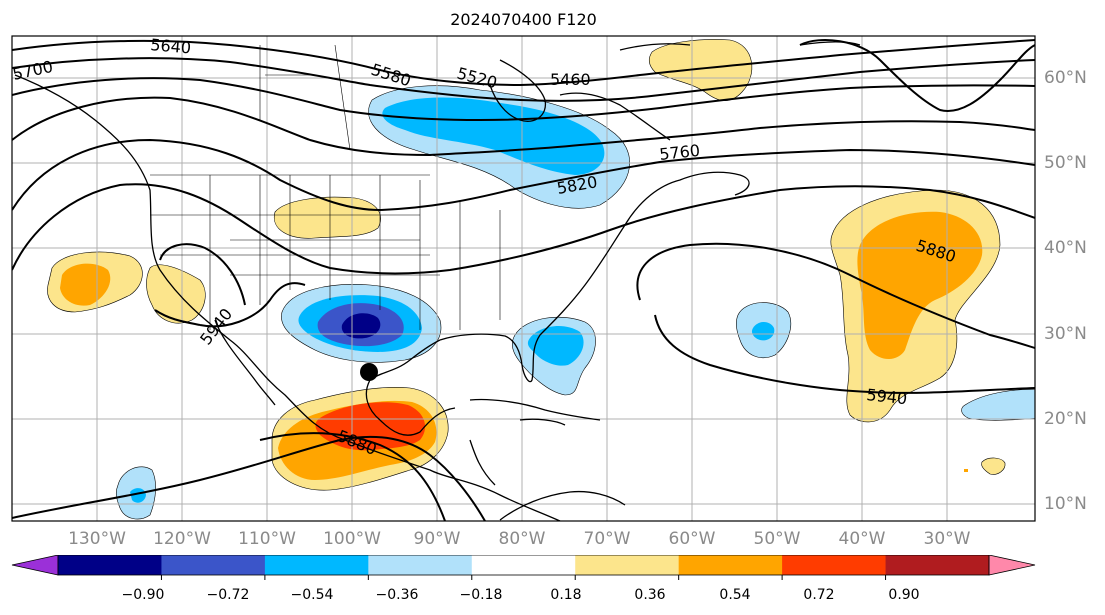  I want to click on lon-label: 60°W, so click(692, 539).